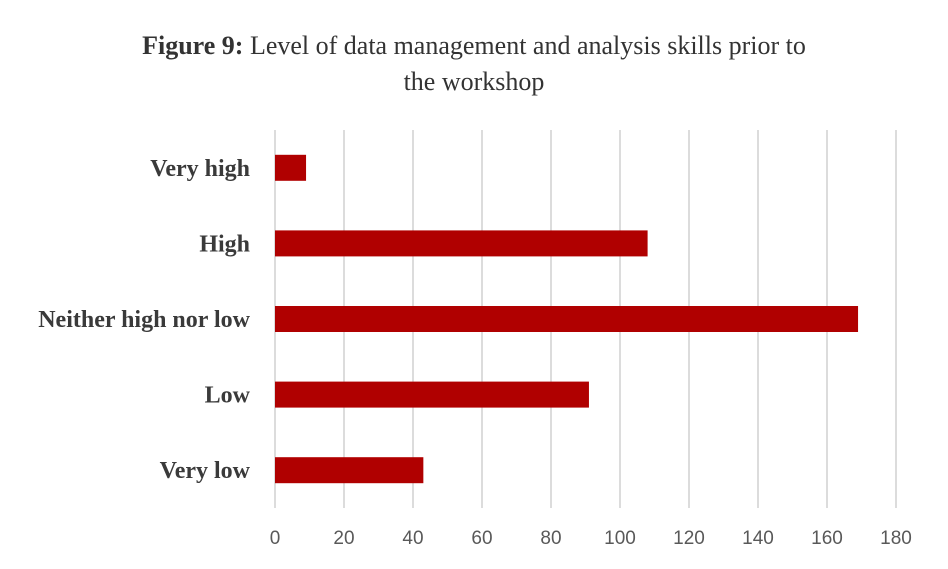 This screenshot has height=569, width=948. What do you see at coordinates (349, 470) in the screenshot?
I see `bar-very-low` at bounding box center [349, 470].